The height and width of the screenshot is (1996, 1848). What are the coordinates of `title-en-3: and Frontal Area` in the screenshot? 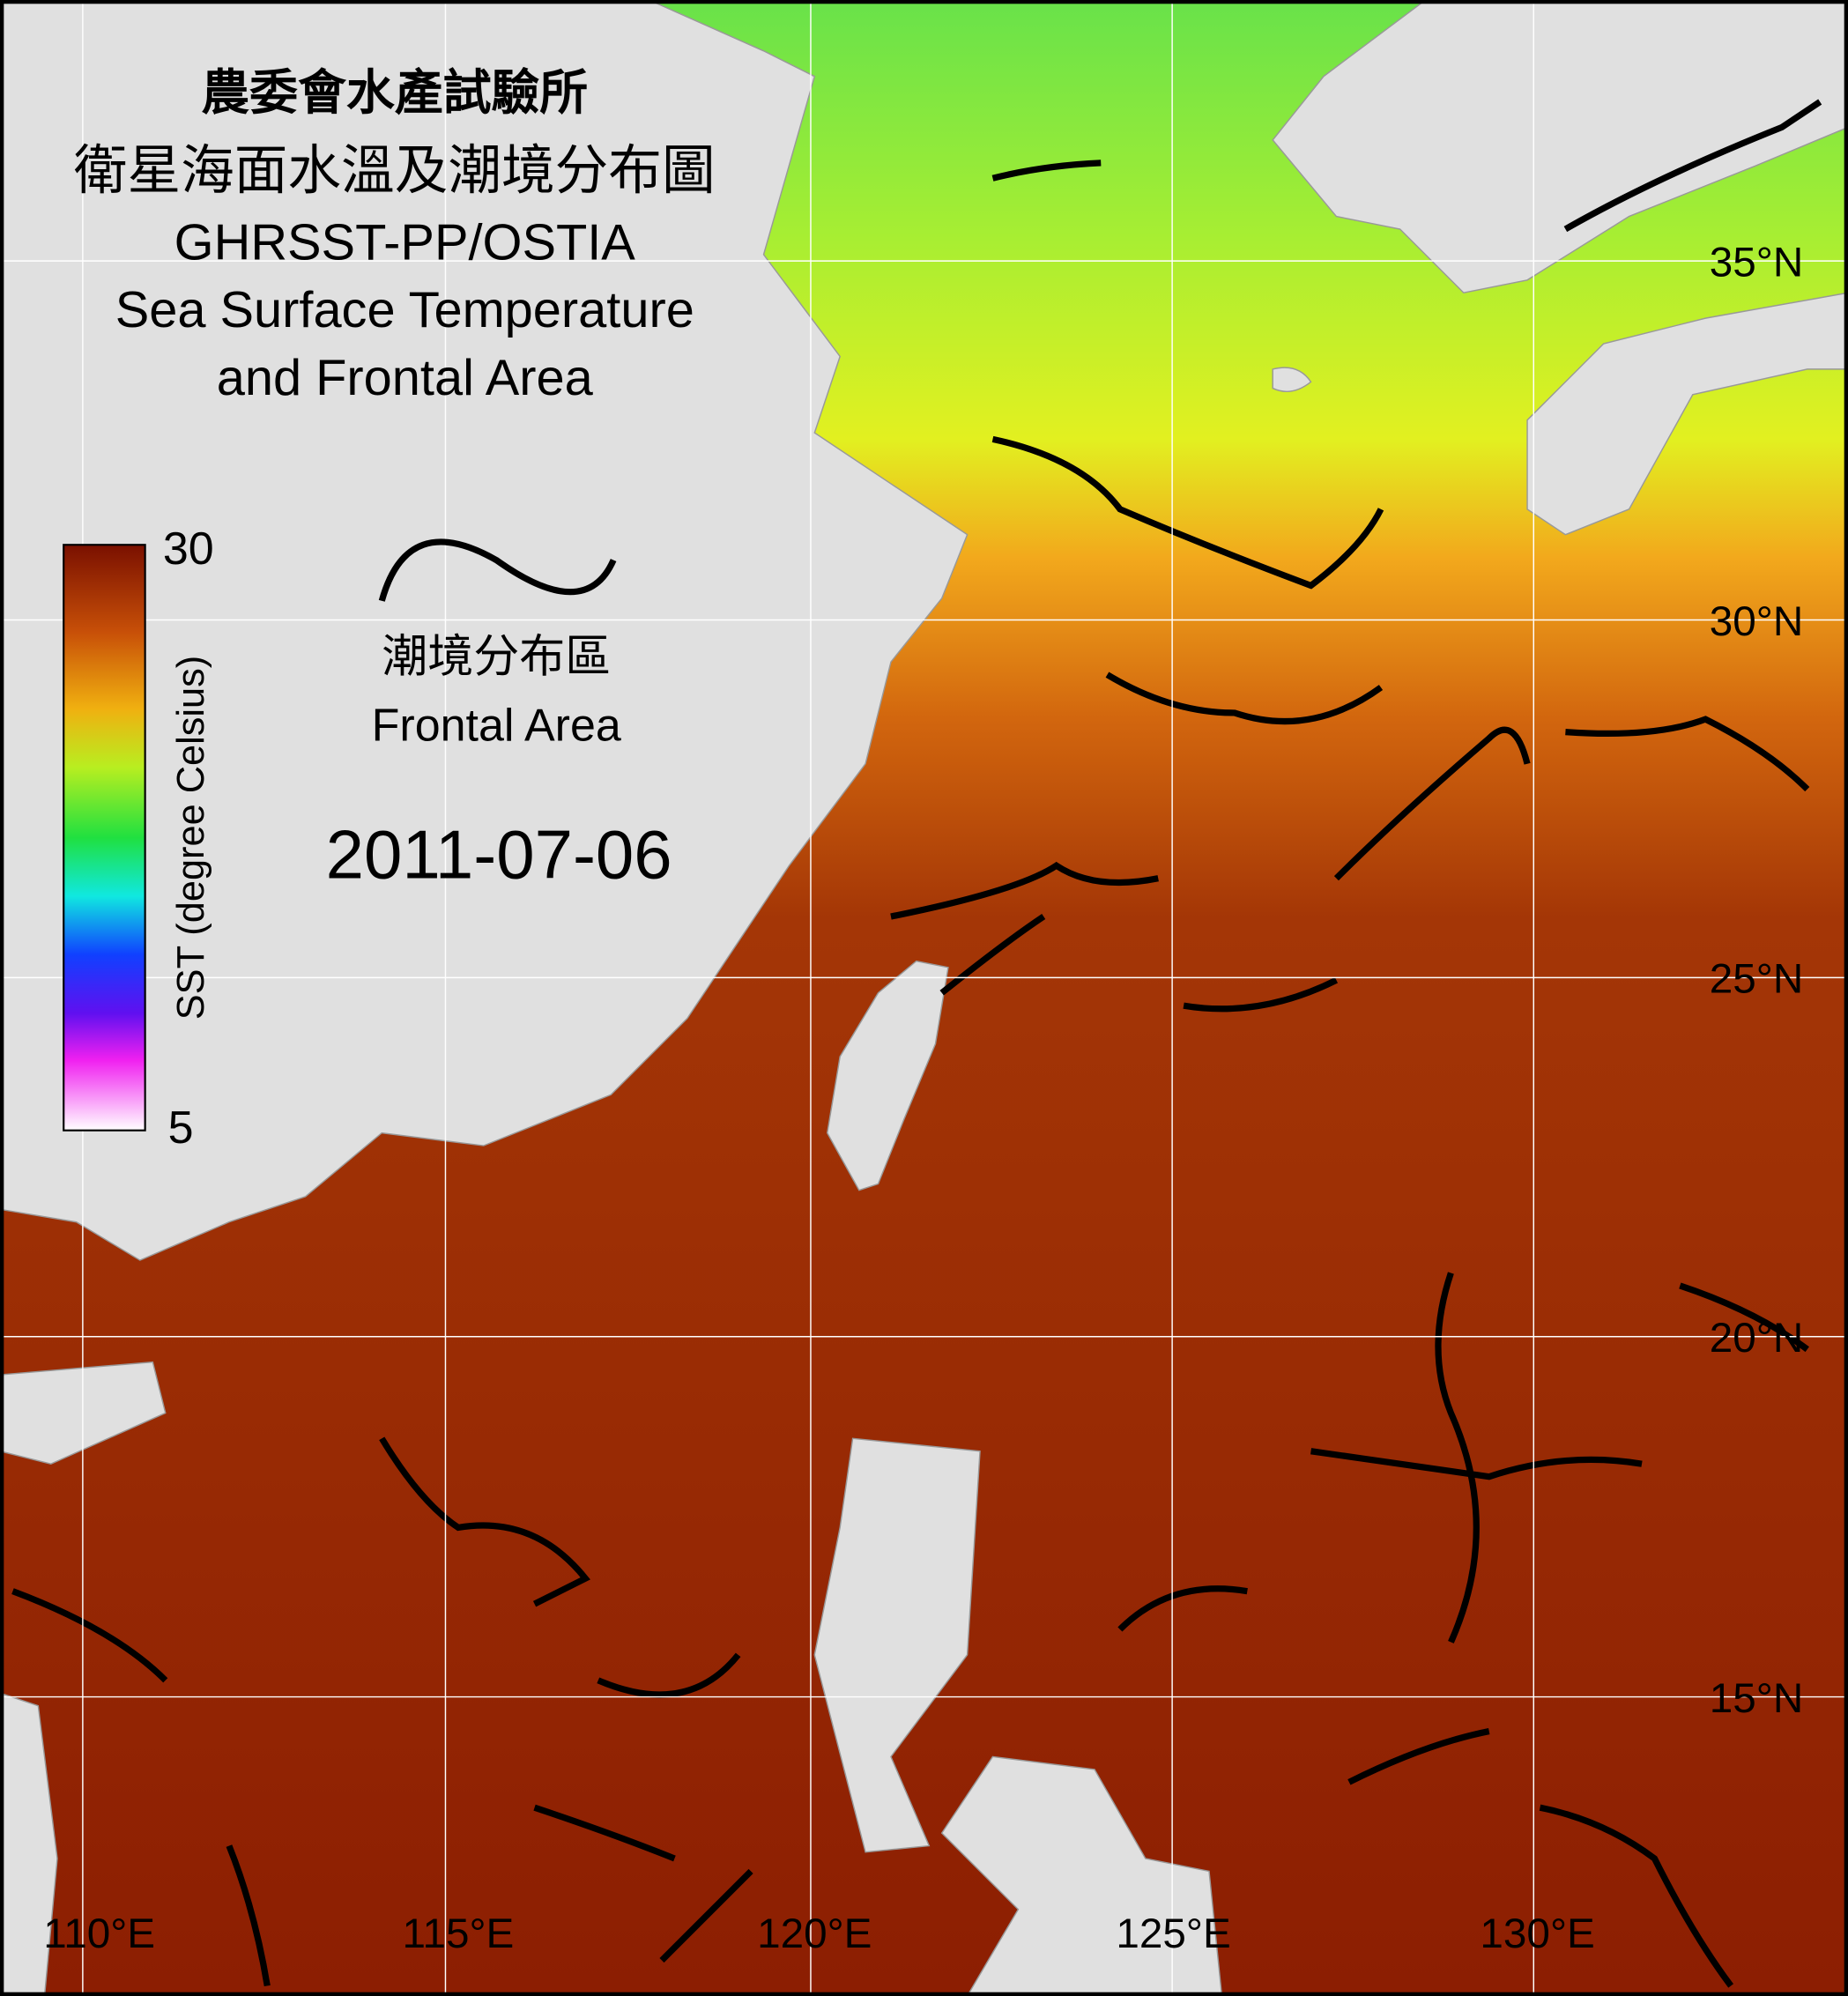 It's located at (405, 378).